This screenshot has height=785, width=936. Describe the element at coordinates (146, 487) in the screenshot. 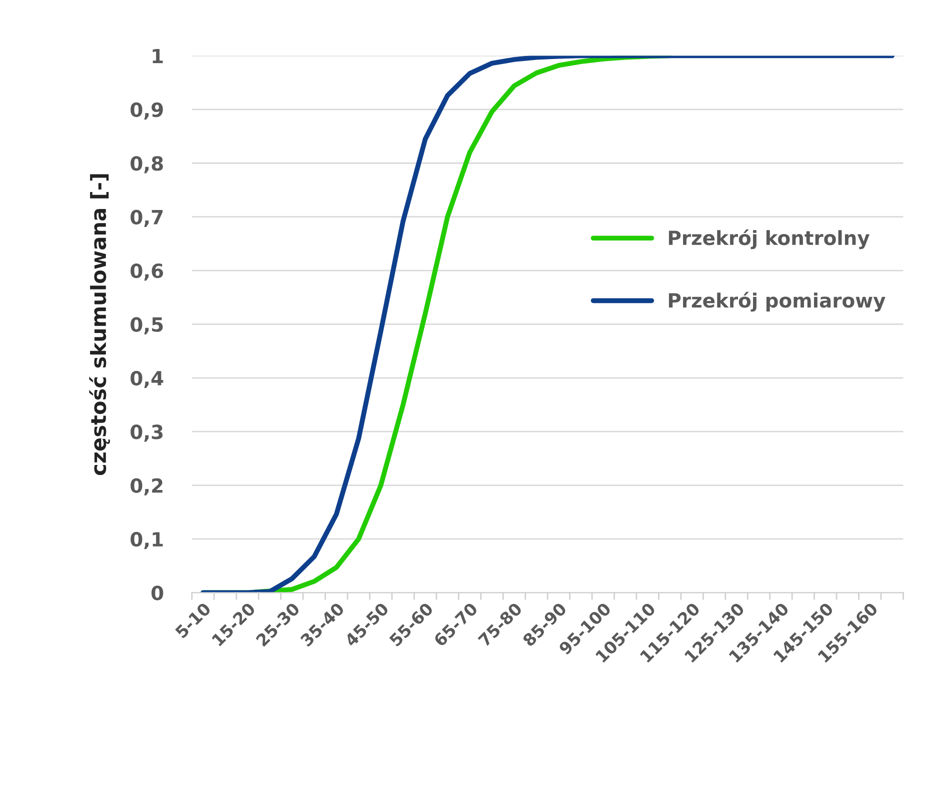

I see `y-tick-label: 0,2` at that location.